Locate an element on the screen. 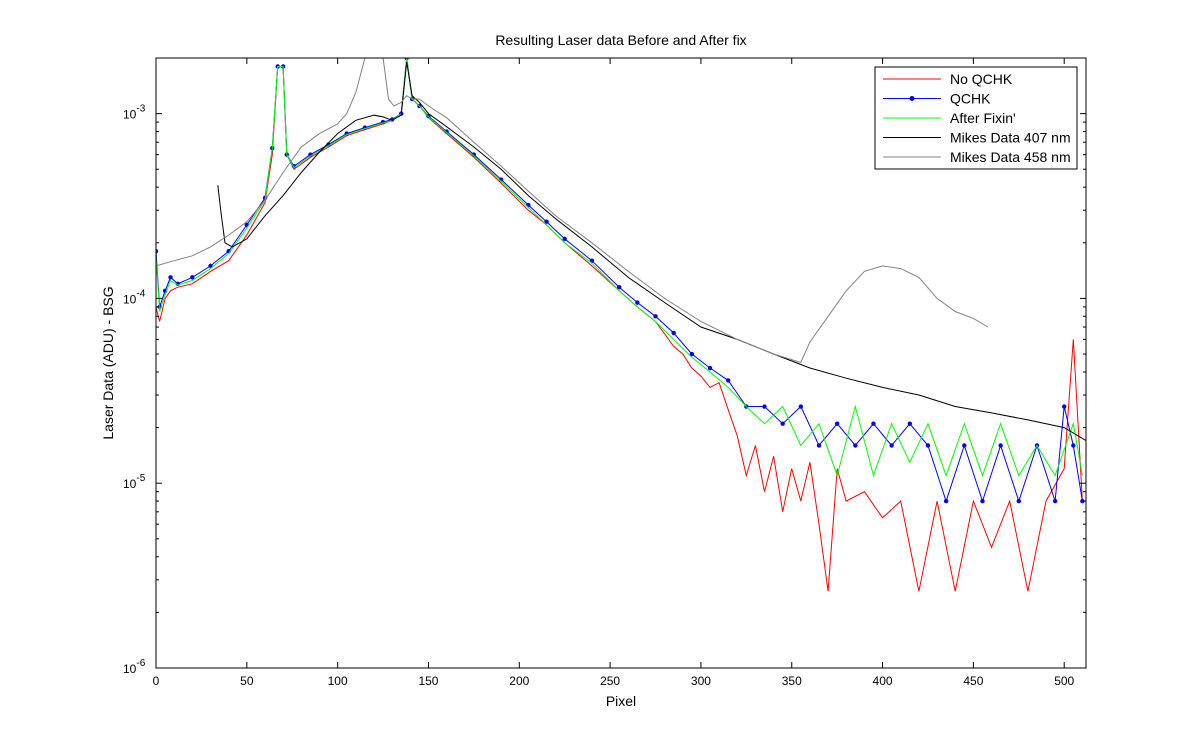  x-tick-label: 500 is located at coordinates (1064, 681).